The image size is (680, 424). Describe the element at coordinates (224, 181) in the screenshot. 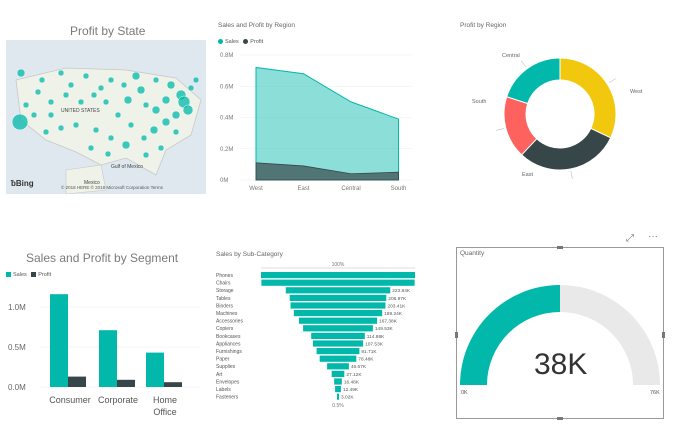

I see `y-tick-label: 0M` at that location.